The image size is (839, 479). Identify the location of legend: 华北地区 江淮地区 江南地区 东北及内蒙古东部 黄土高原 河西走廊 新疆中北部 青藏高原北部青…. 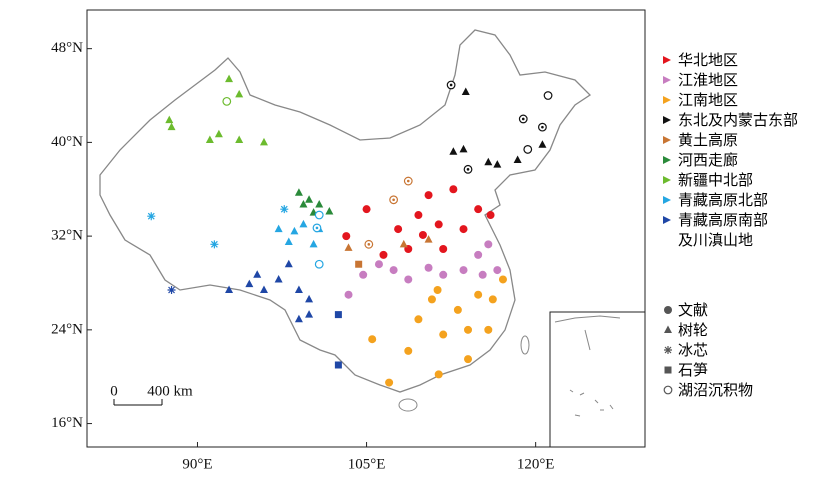
(730, 150).